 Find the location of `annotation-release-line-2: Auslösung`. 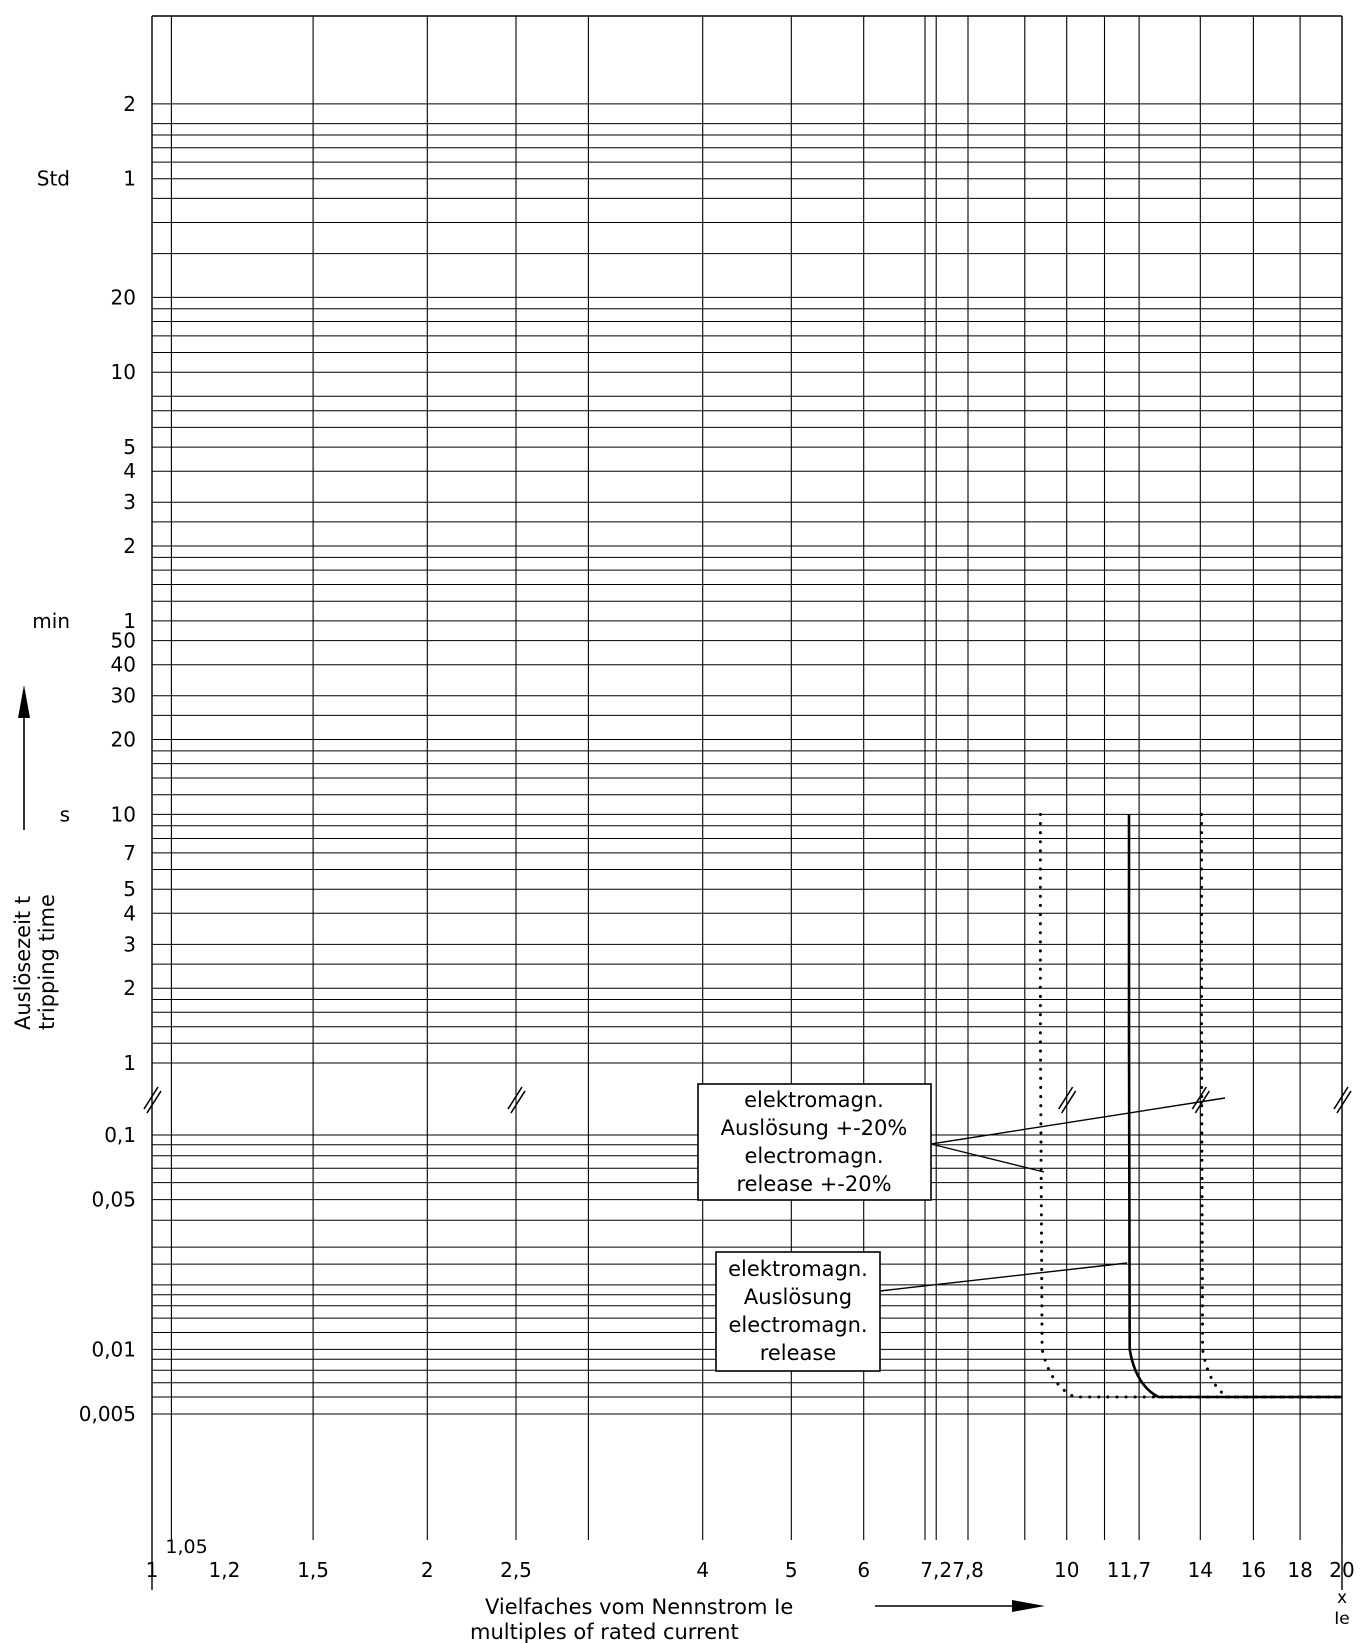

annotation-release-line-2: Auslösung is located at coordinates (798, 1297).